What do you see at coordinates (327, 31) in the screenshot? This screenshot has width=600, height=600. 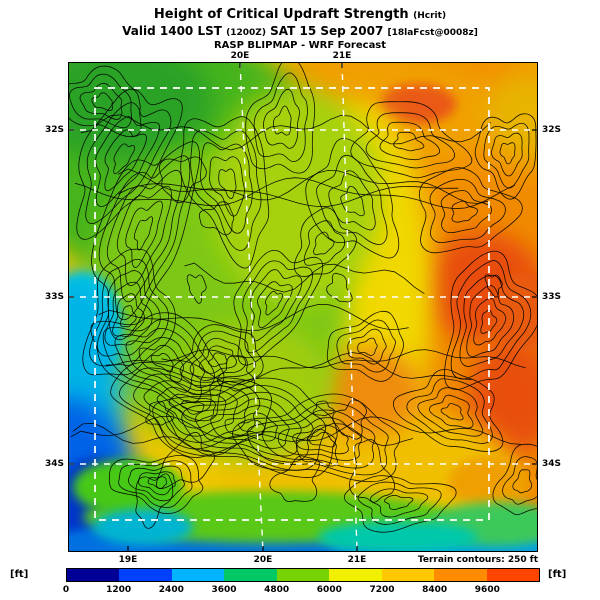 I see `valid-date: SAT 15 Sep 2007` at bounding box center [327, 31].